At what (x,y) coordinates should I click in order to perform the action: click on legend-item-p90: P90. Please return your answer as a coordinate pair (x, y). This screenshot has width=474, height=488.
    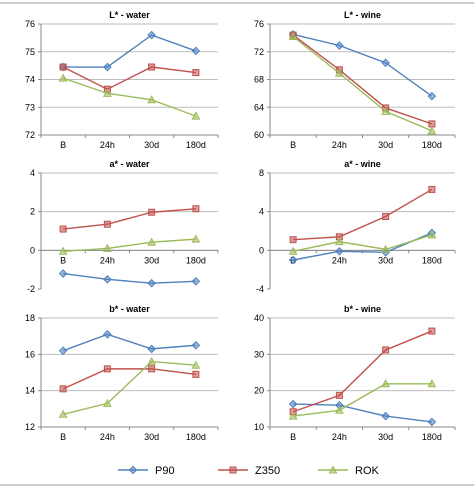
    Looking at the image, I should click on (146, 471).